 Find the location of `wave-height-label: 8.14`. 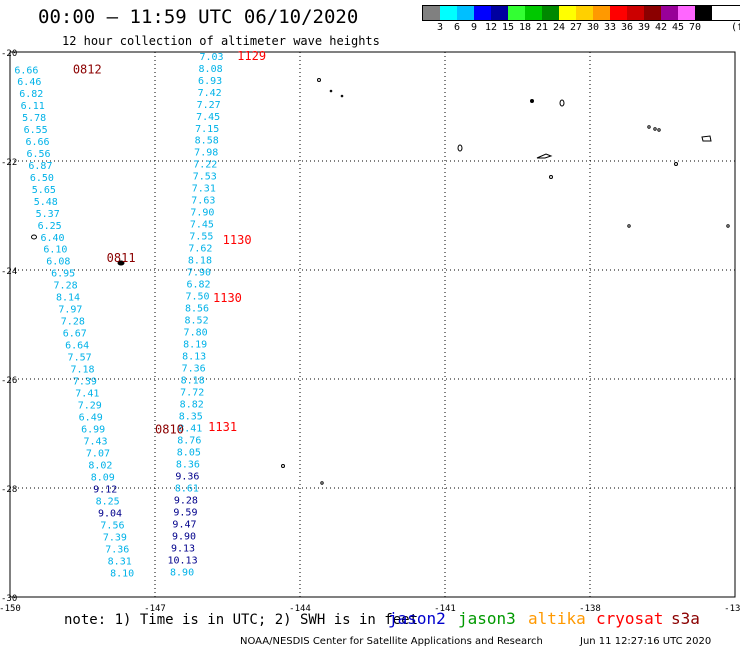

wave-height-label: 8.14 is located at coordinates (68, 298).